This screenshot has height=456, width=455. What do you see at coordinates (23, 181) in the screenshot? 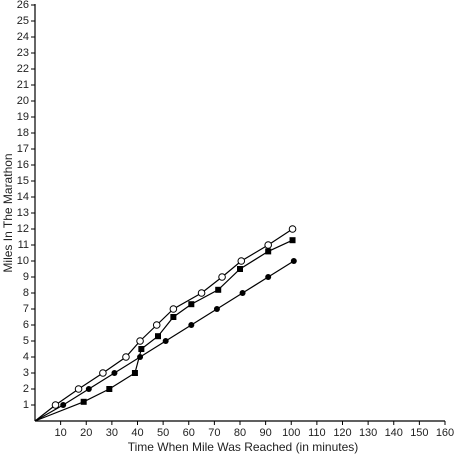
I see `y-tick-label: 15` at bounding box center [23, 181].